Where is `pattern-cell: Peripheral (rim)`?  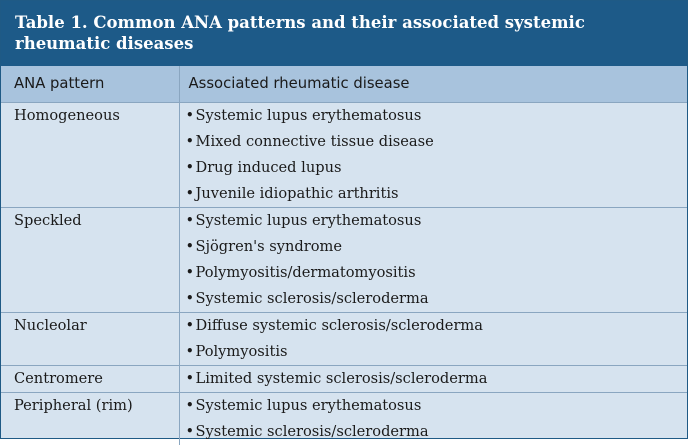 pattern-cell: Peripheral (rim) is located at coordinates (90, 418).